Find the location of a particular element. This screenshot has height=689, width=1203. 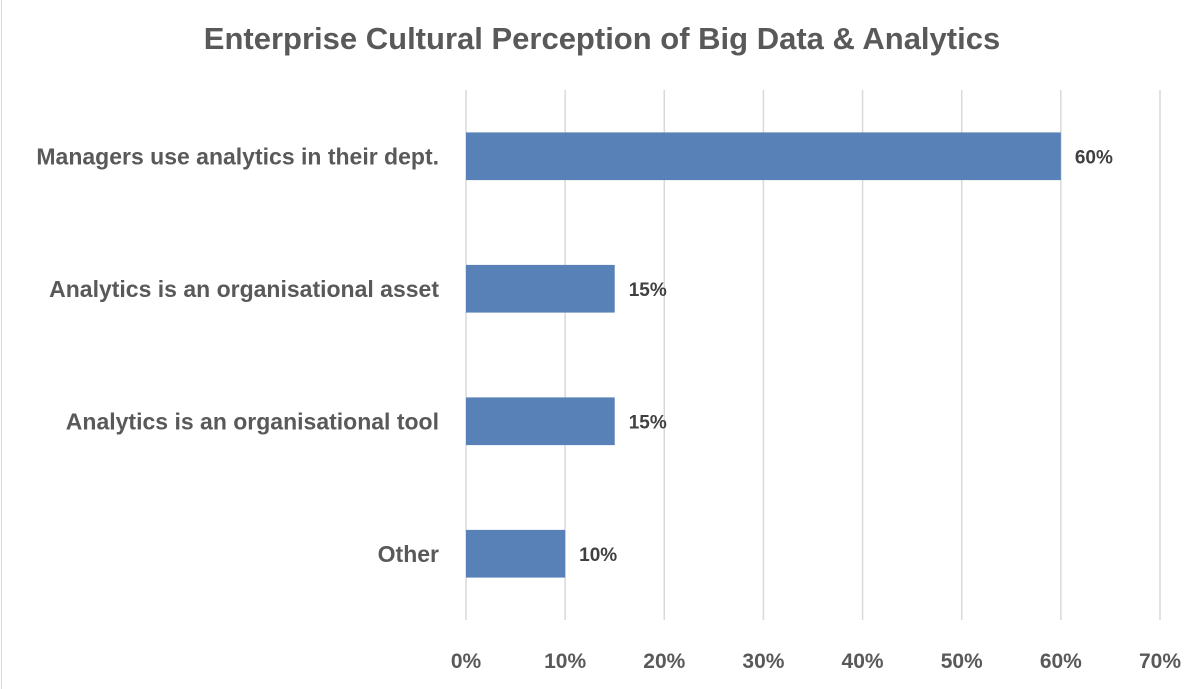

x-tick-label-30: 30% is located at coordinates (763, 661).